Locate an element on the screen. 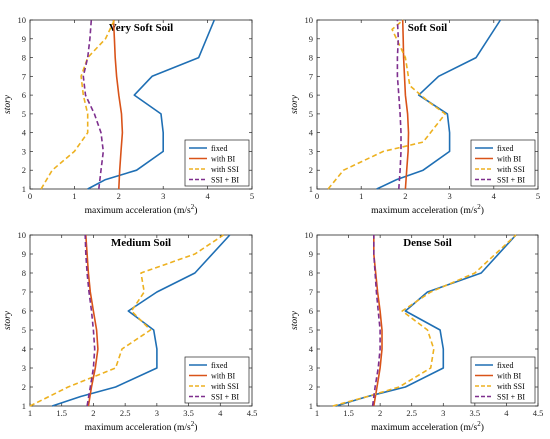 Image resolution: width=550 pixels, height=439 pixels. chart-title: Dense Soil is located at coordinates (427, 243).